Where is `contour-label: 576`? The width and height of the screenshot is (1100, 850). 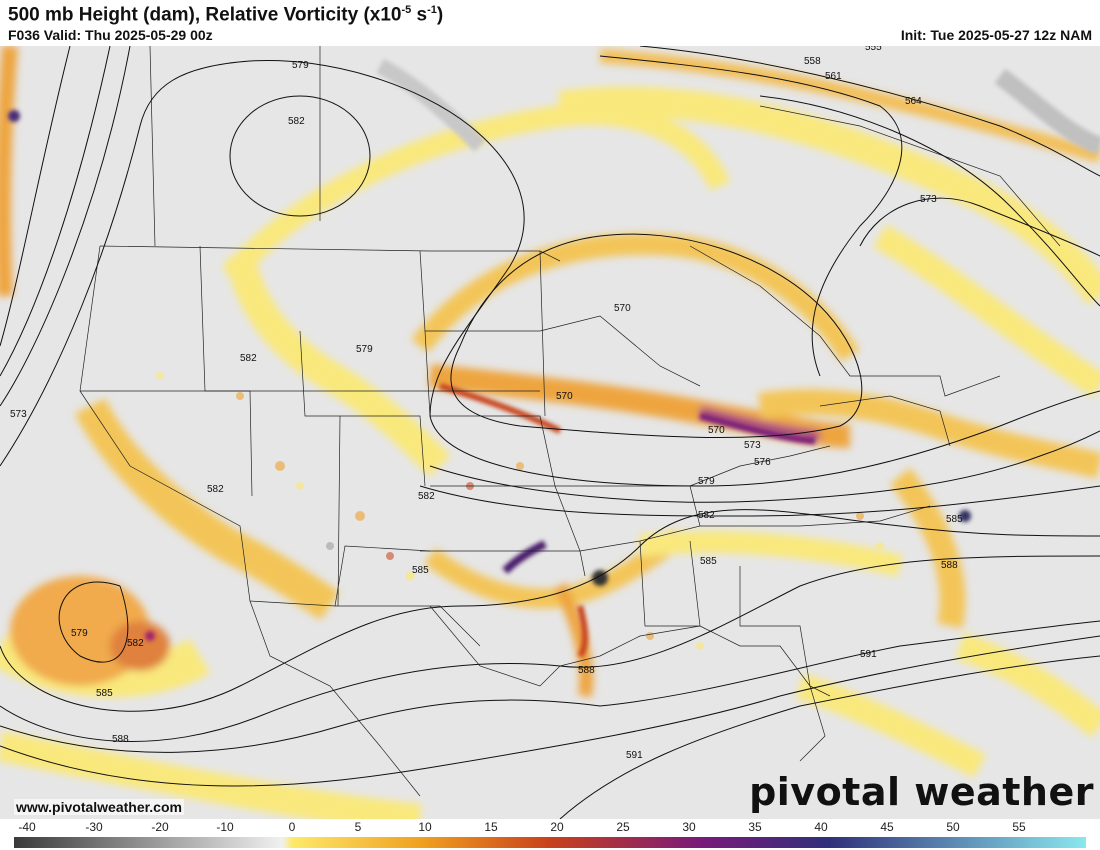 contour-label: 576 is located at coordinates (762, 462).